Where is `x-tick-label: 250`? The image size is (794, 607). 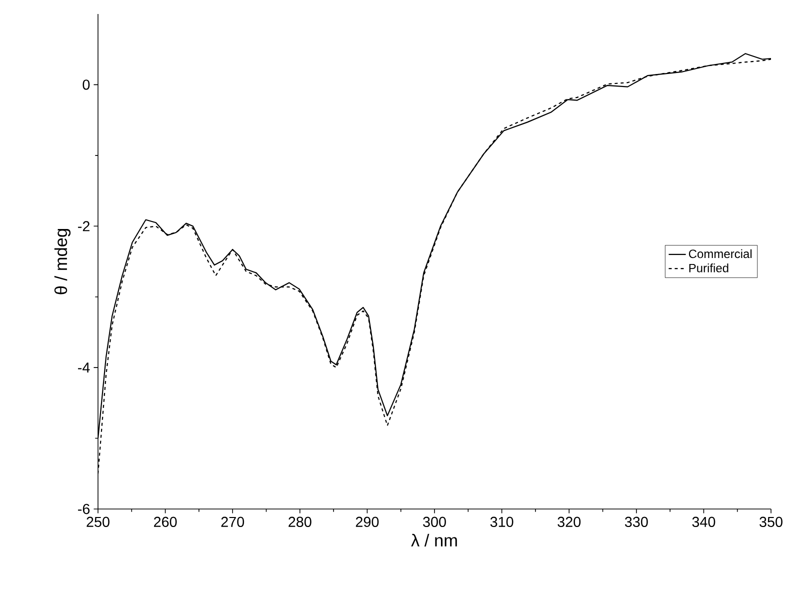
x-tick-label: 250 is located at coordinates (98, 521).